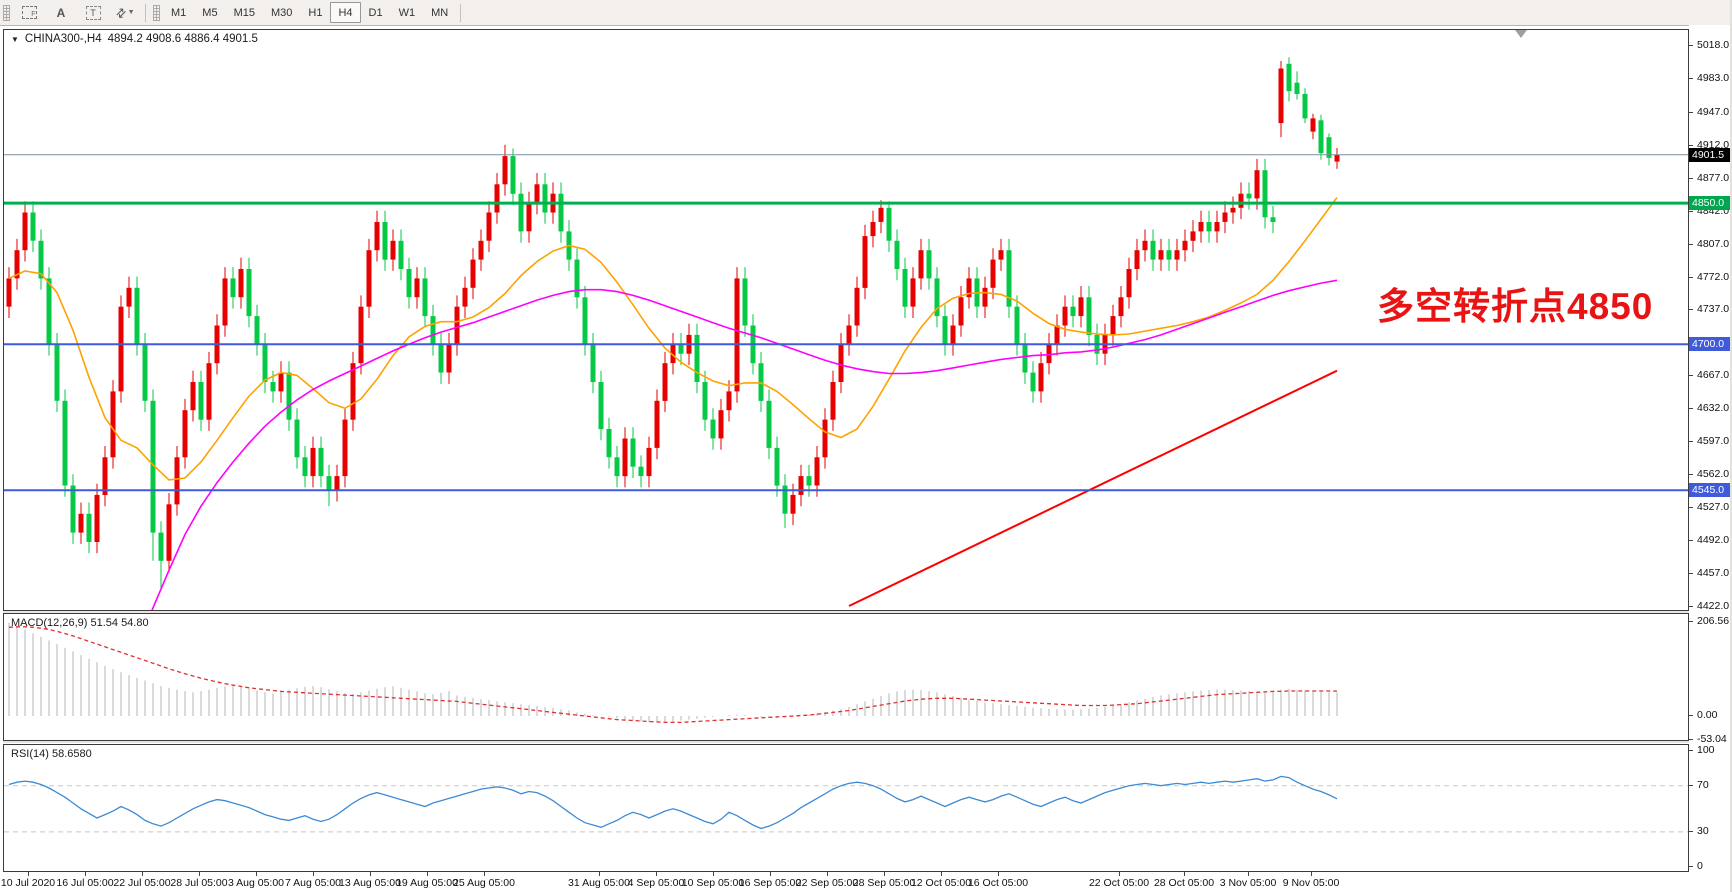 This screenshot has height=892, width=1732. I want to click on time-label: 19 Aug 05:00, so click(427, 883).